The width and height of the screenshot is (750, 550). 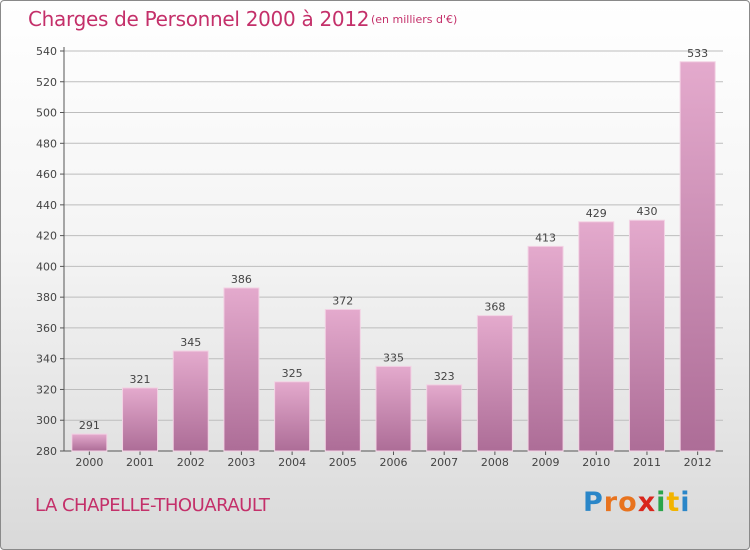 What do you see at coordinates (495, 462) in the screenshot?
I see `x-tick-label: 2008` at bounding box center [495, 462].